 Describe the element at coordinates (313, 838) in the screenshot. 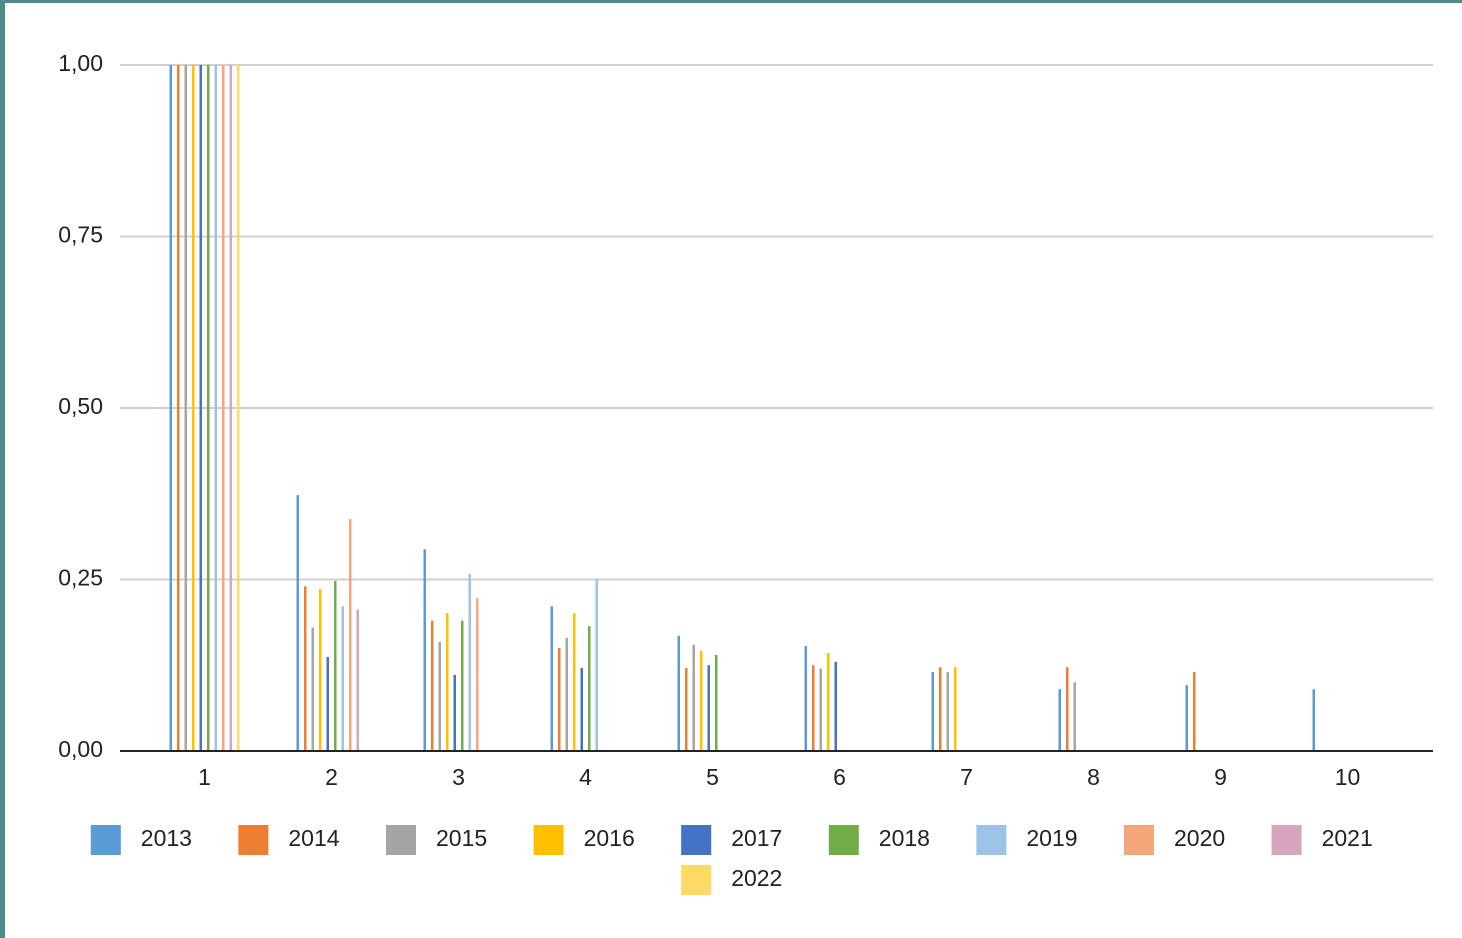

I see `legend-label: 2014` at that location.